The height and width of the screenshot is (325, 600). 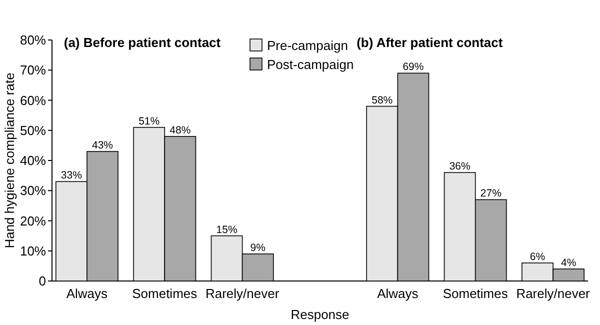 What do you see at coordinates (180, 130) in the screenshot?
I see `text: 48%` at bounding box center [180, 130].